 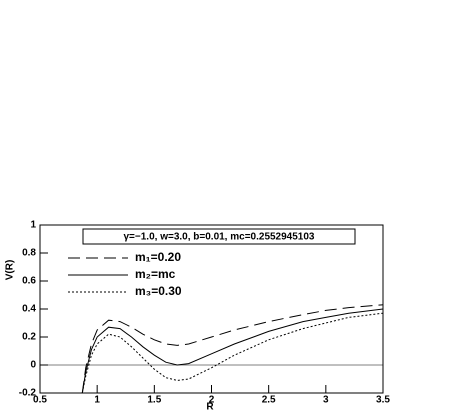 I want to click on y-tick-label: 0.2, so click(x=29, y=337).